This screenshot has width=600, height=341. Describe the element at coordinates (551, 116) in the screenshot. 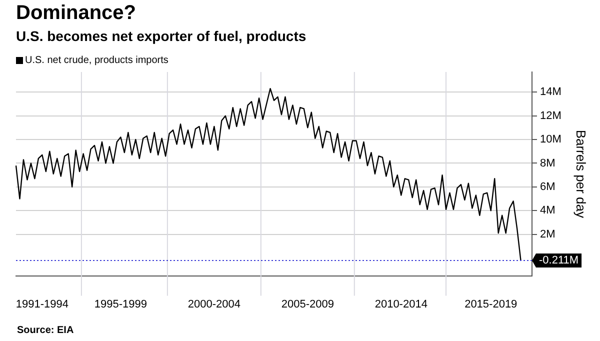

I see `y-tick-label: 12M` at that location.